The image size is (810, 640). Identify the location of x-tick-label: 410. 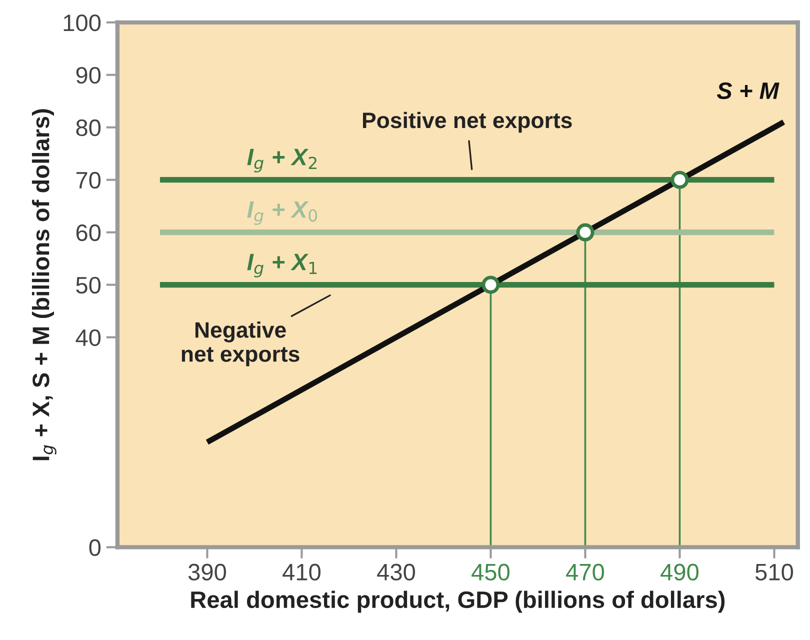
(301, 572).